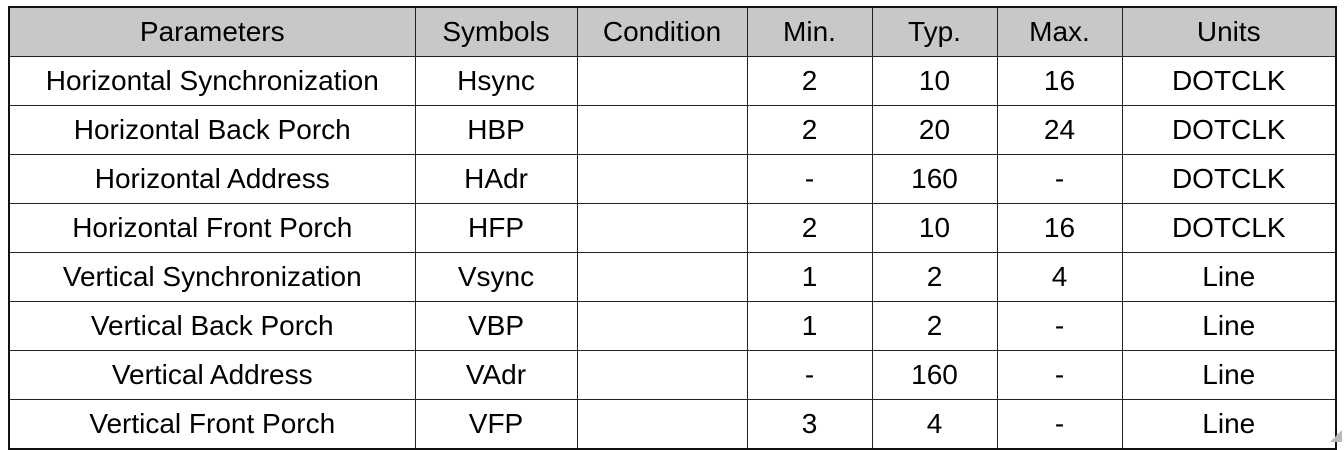 The height and width of the screenshot is (450, 1344). What do you see at coordinates (496, 81) in the screenshot?
I see `cell-symbol: Hsync` at bounding box center [496, 81].